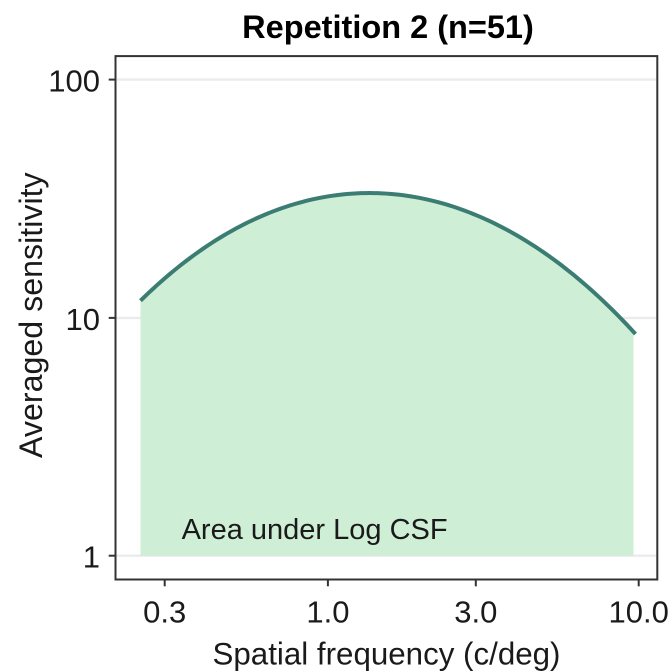 The image size is (672, 672). What do you see at coordinates (387, 654) in the screenshot?
I see `svg-text: Spatial frequency (c/deg)` at bounding box center [387, 654].